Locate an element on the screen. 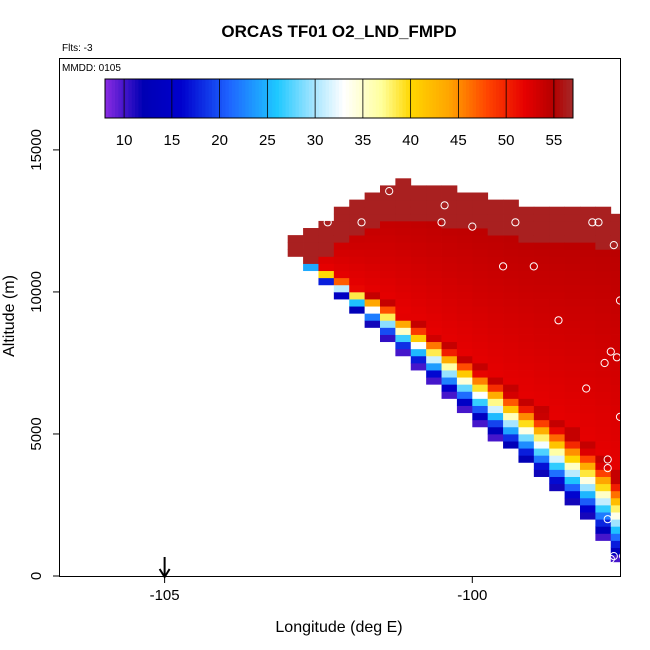 The image size is (650, 650). colorbar-tick-label: 30 is located at coordinates (315, 140).